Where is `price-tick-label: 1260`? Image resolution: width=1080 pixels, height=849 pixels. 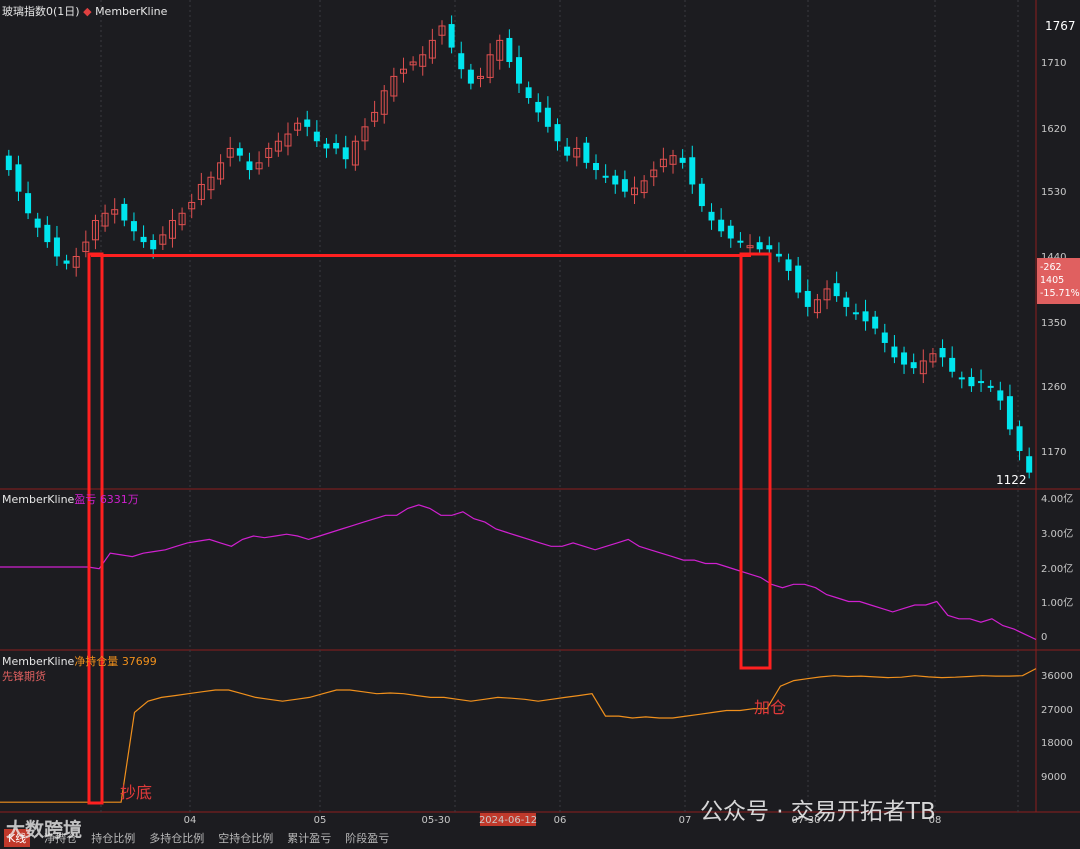 price-tick-label: 1260 is located at coordinates (1053, 387).